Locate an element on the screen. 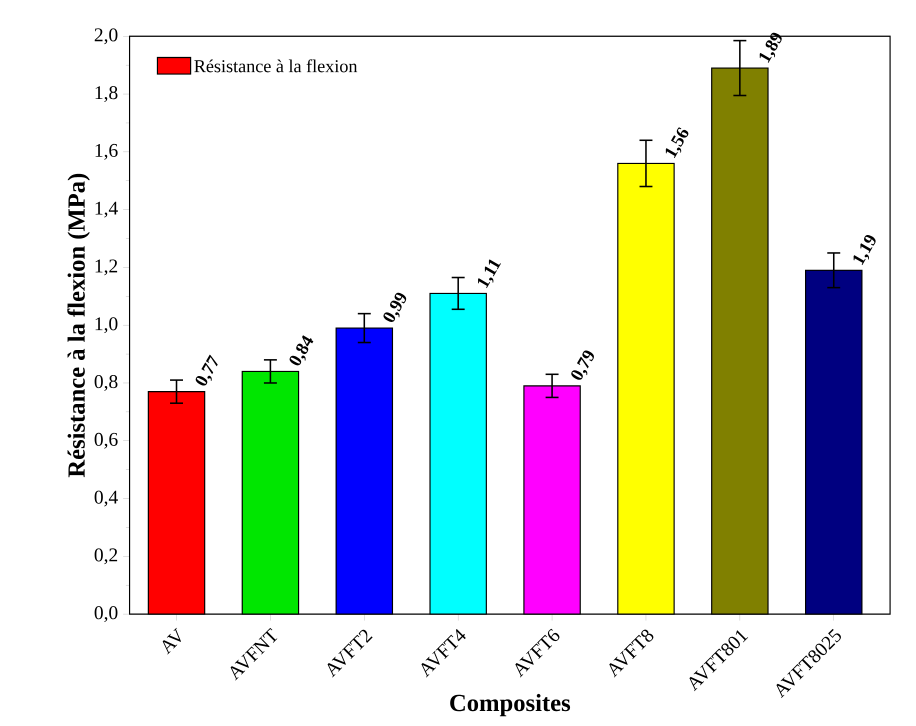 The width and height of the screenshot is (916, 726). data-label: 1,11 is located at coordinates (489, 274).